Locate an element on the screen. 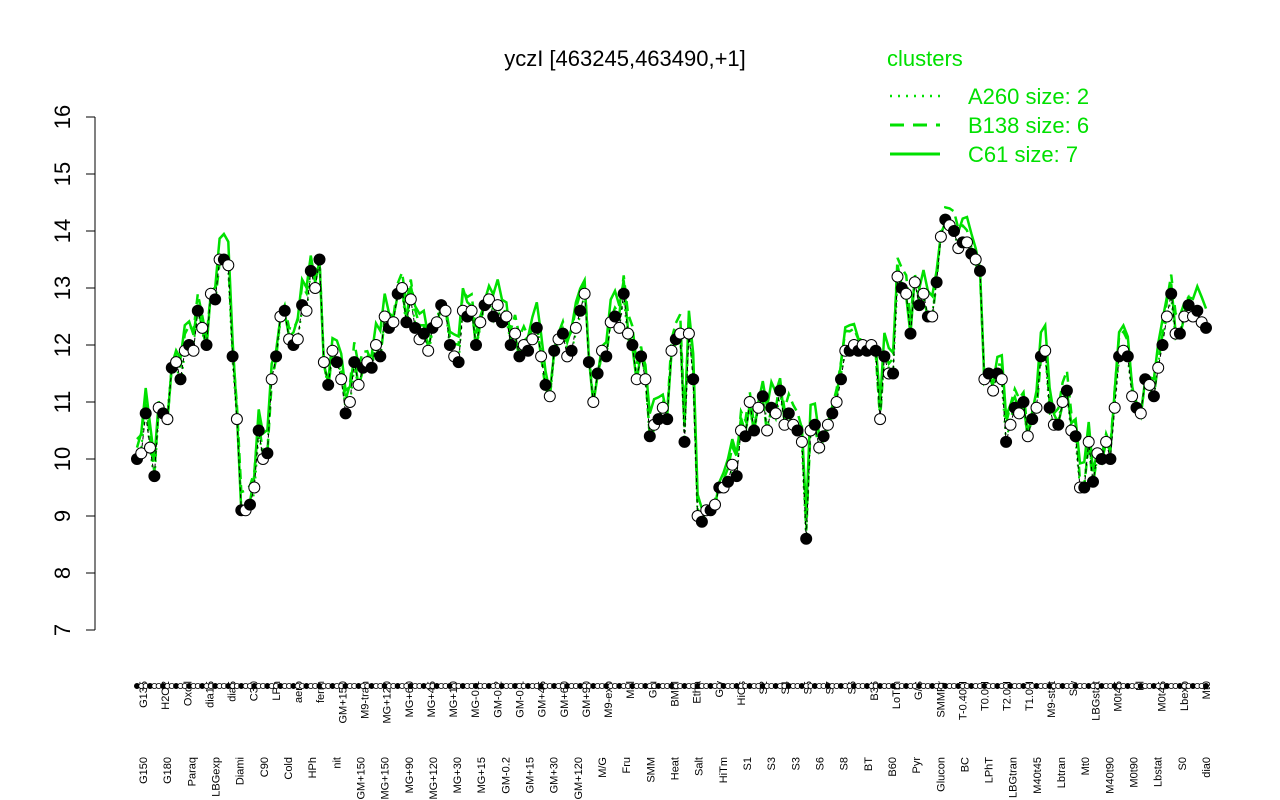  x-tick-label: M40t45 is located at coordinates (1038, 775).